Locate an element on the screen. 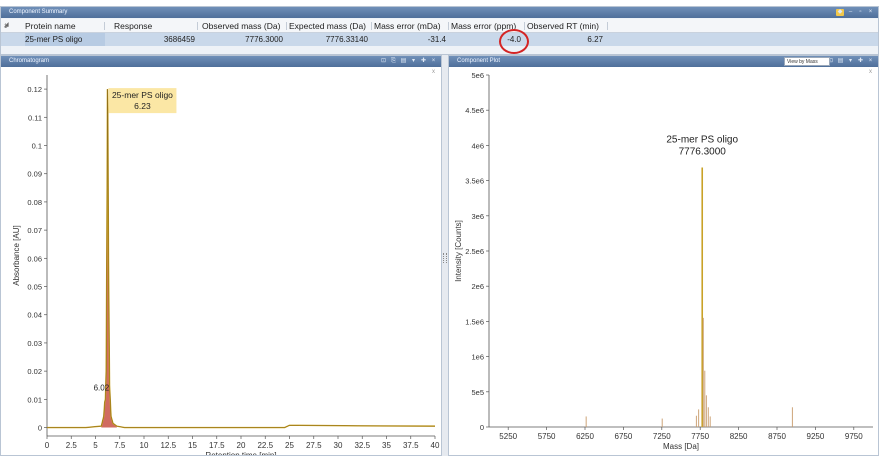 Image resolution: width=879 pixels, height=456 pixels. cell-protein-name: 25-mer PS oligo is located at coordinates (65, 39).